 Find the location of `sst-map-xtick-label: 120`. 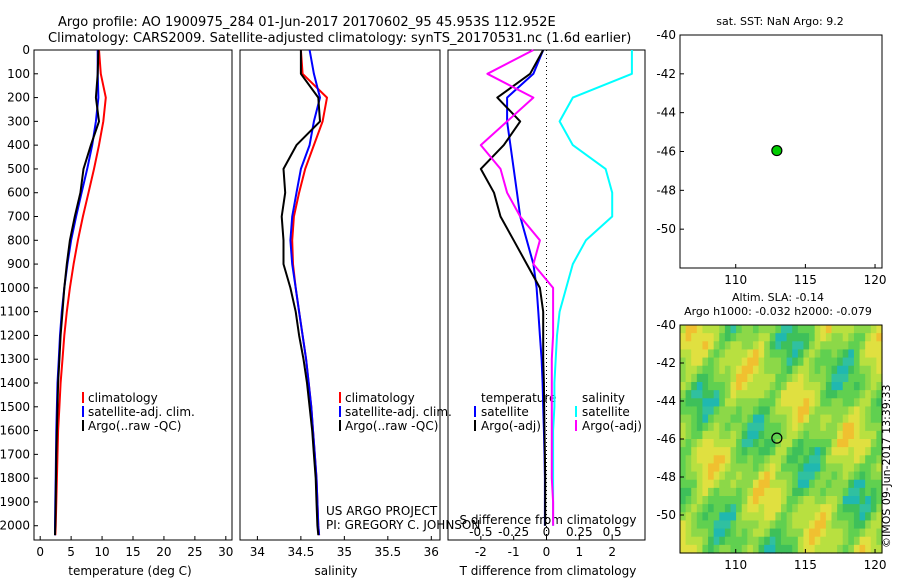

sst-map-xtick-label: 120 is located at coordinates (875, 280).